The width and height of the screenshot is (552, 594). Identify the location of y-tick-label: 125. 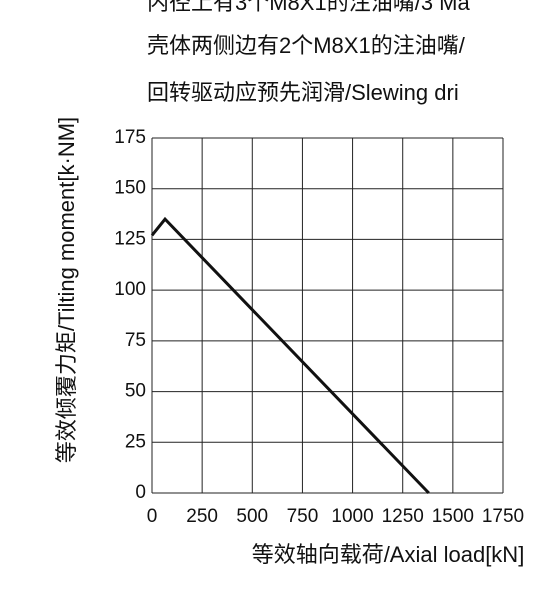
(130, 238).